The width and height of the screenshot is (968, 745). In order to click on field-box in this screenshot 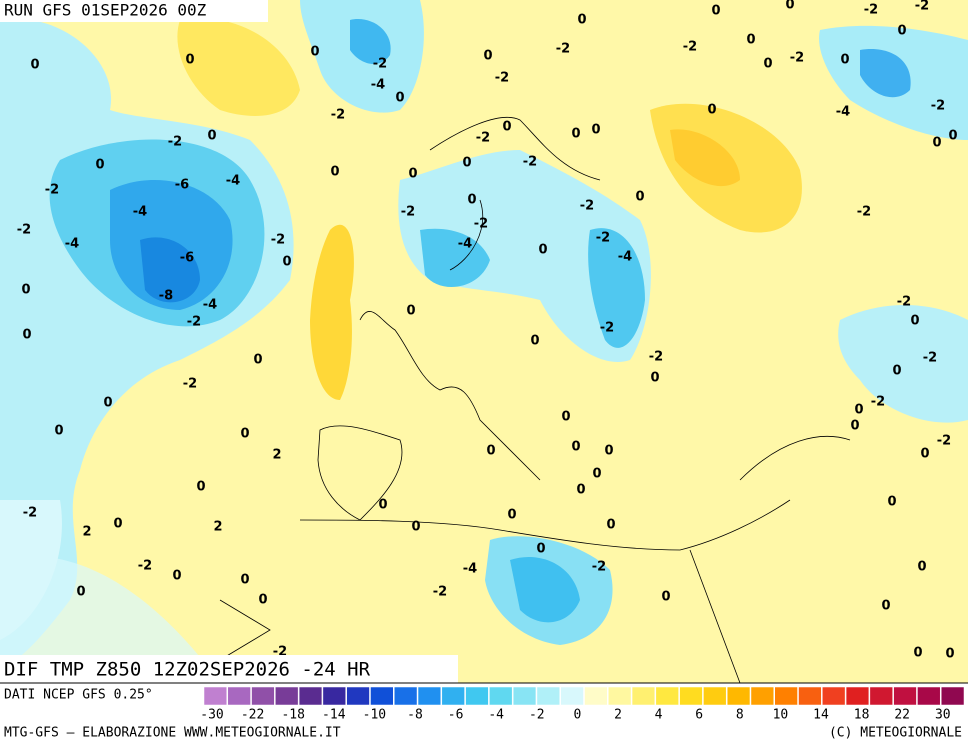, I will do `click(229, 669)`.